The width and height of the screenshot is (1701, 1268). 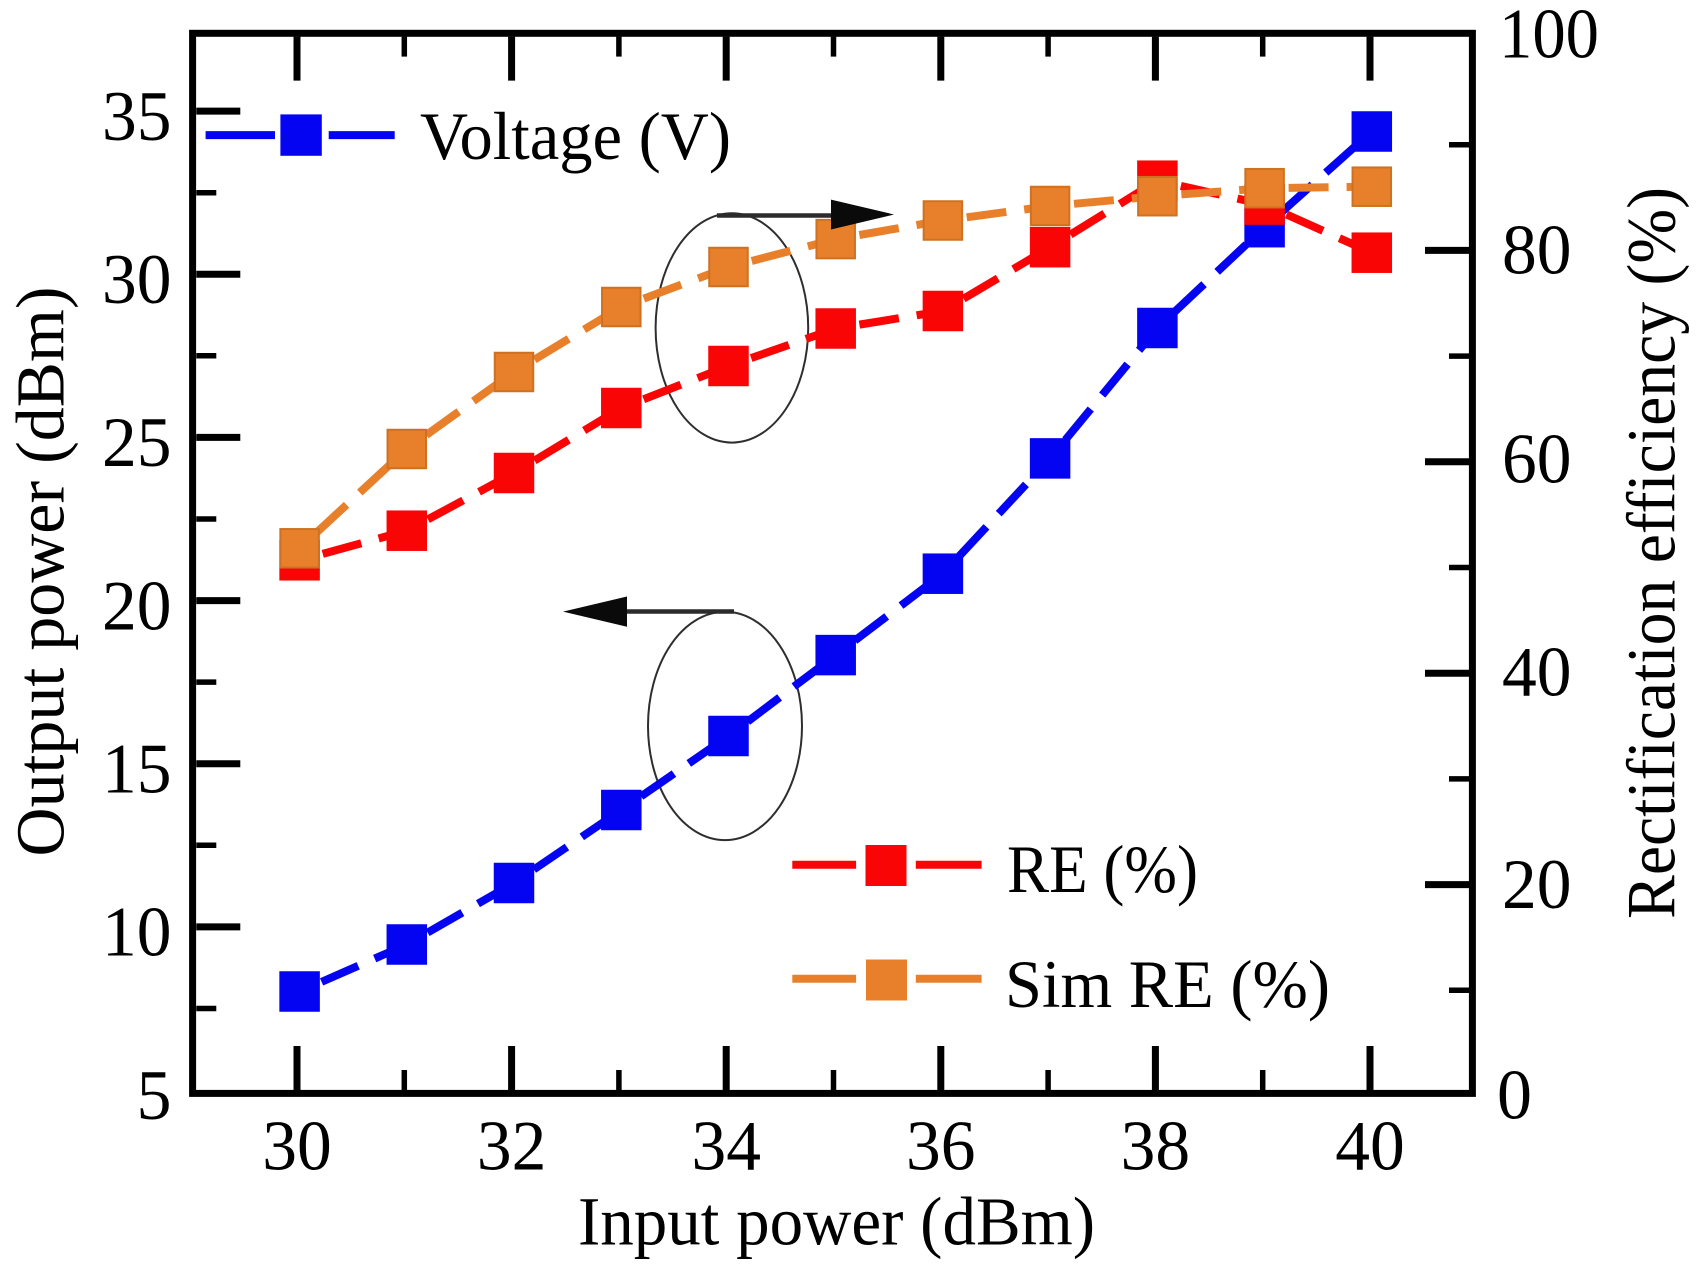 I want to click on svg-text: 35, so click(x=137, y=117).